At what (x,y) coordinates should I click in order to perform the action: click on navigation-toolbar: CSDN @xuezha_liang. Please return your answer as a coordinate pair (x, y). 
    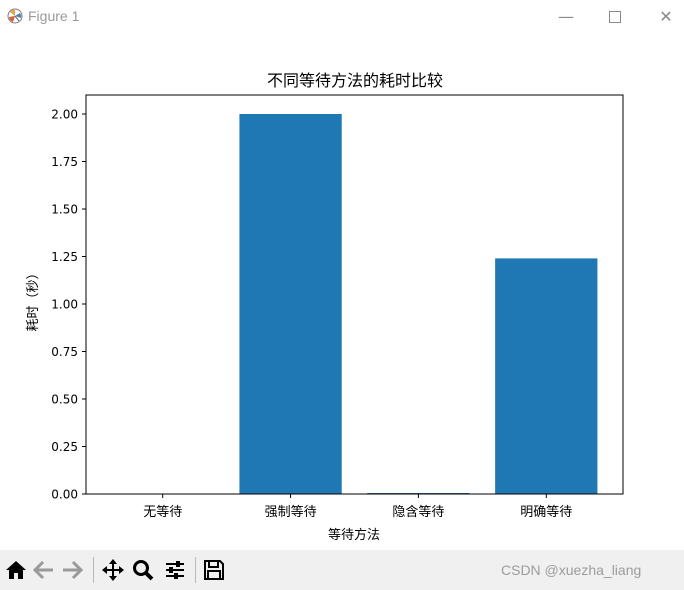
    Looking at the image, I should click on (342, 570).